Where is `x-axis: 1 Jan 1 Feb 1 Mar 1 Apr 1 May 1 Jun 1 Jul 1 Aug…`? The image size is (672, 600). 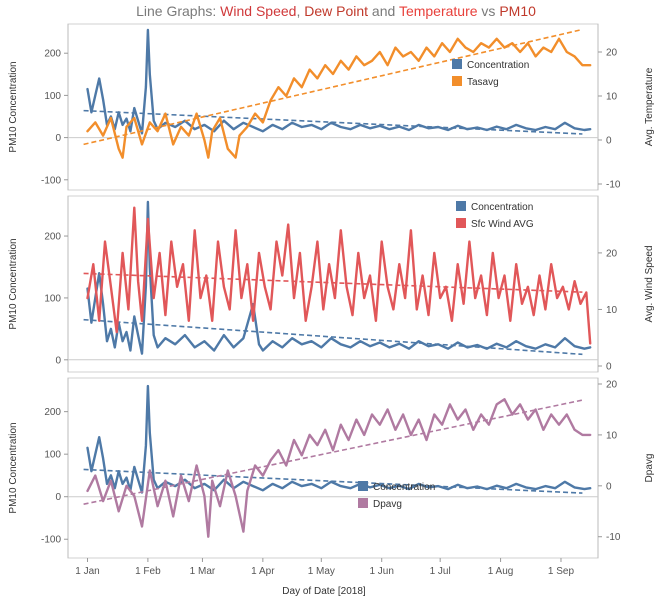 x-axis: 1 Jan 1 Feb 1 Mar 1 Apr 1 May 1 Jun 1 Jul 1 Aug… is located at coordinates (324, 567).